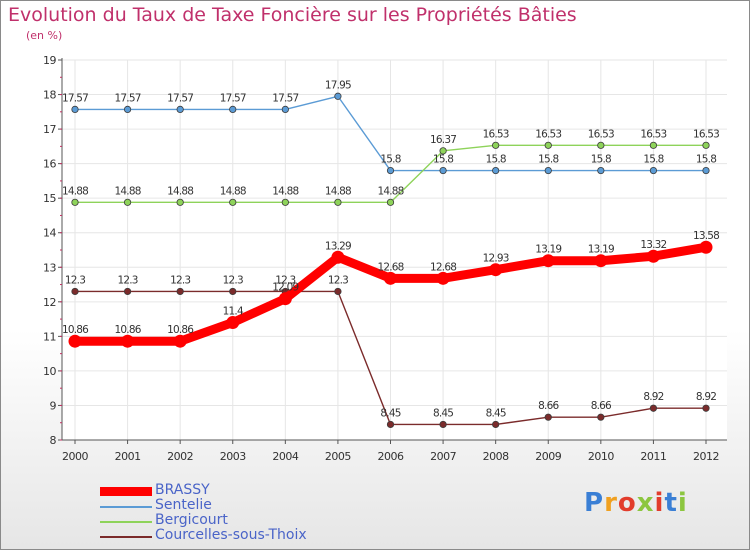  Describe the element at coordinates (49, 233) in the screenshot. I see `y-tick-label: 14` at that location.